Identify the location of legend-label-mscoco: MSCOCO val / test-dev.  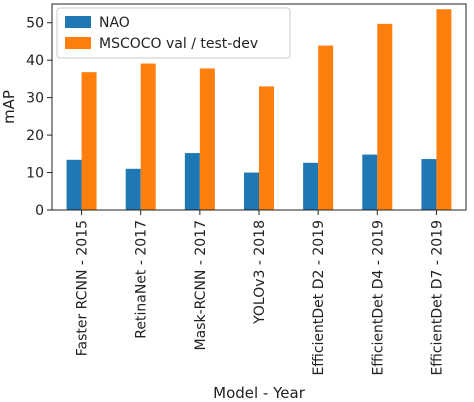
(178, 44).